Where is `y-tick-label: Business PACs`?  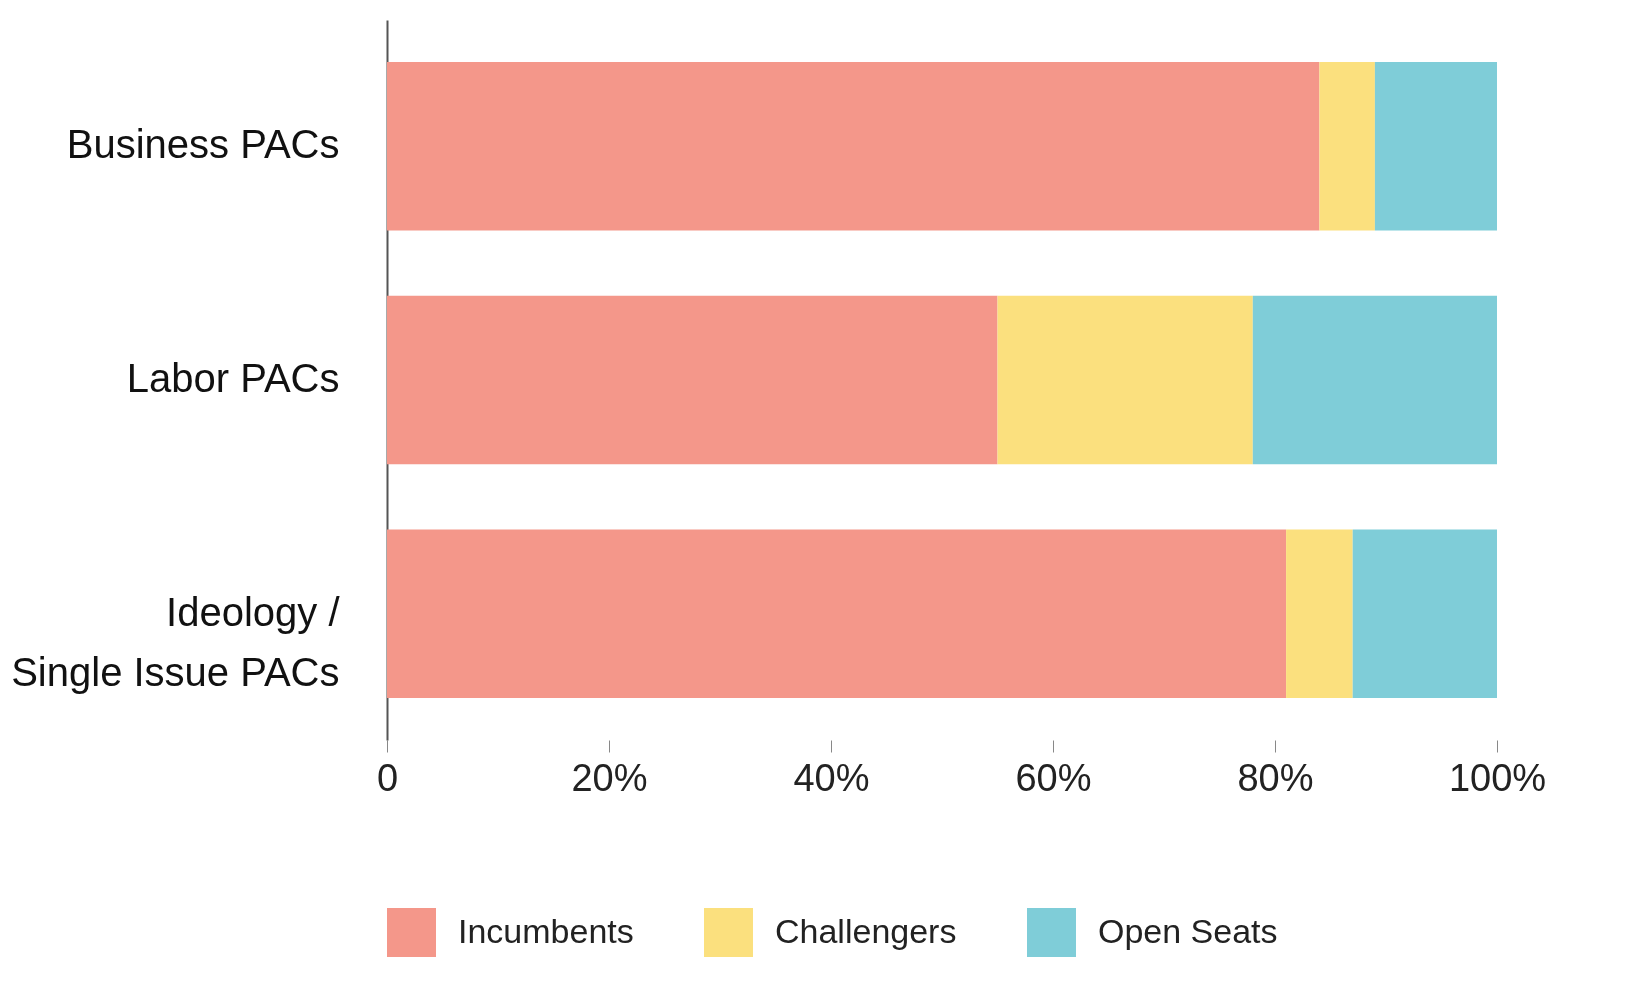
y-tick-label: Business PACs is located at coordinates (203, 144).